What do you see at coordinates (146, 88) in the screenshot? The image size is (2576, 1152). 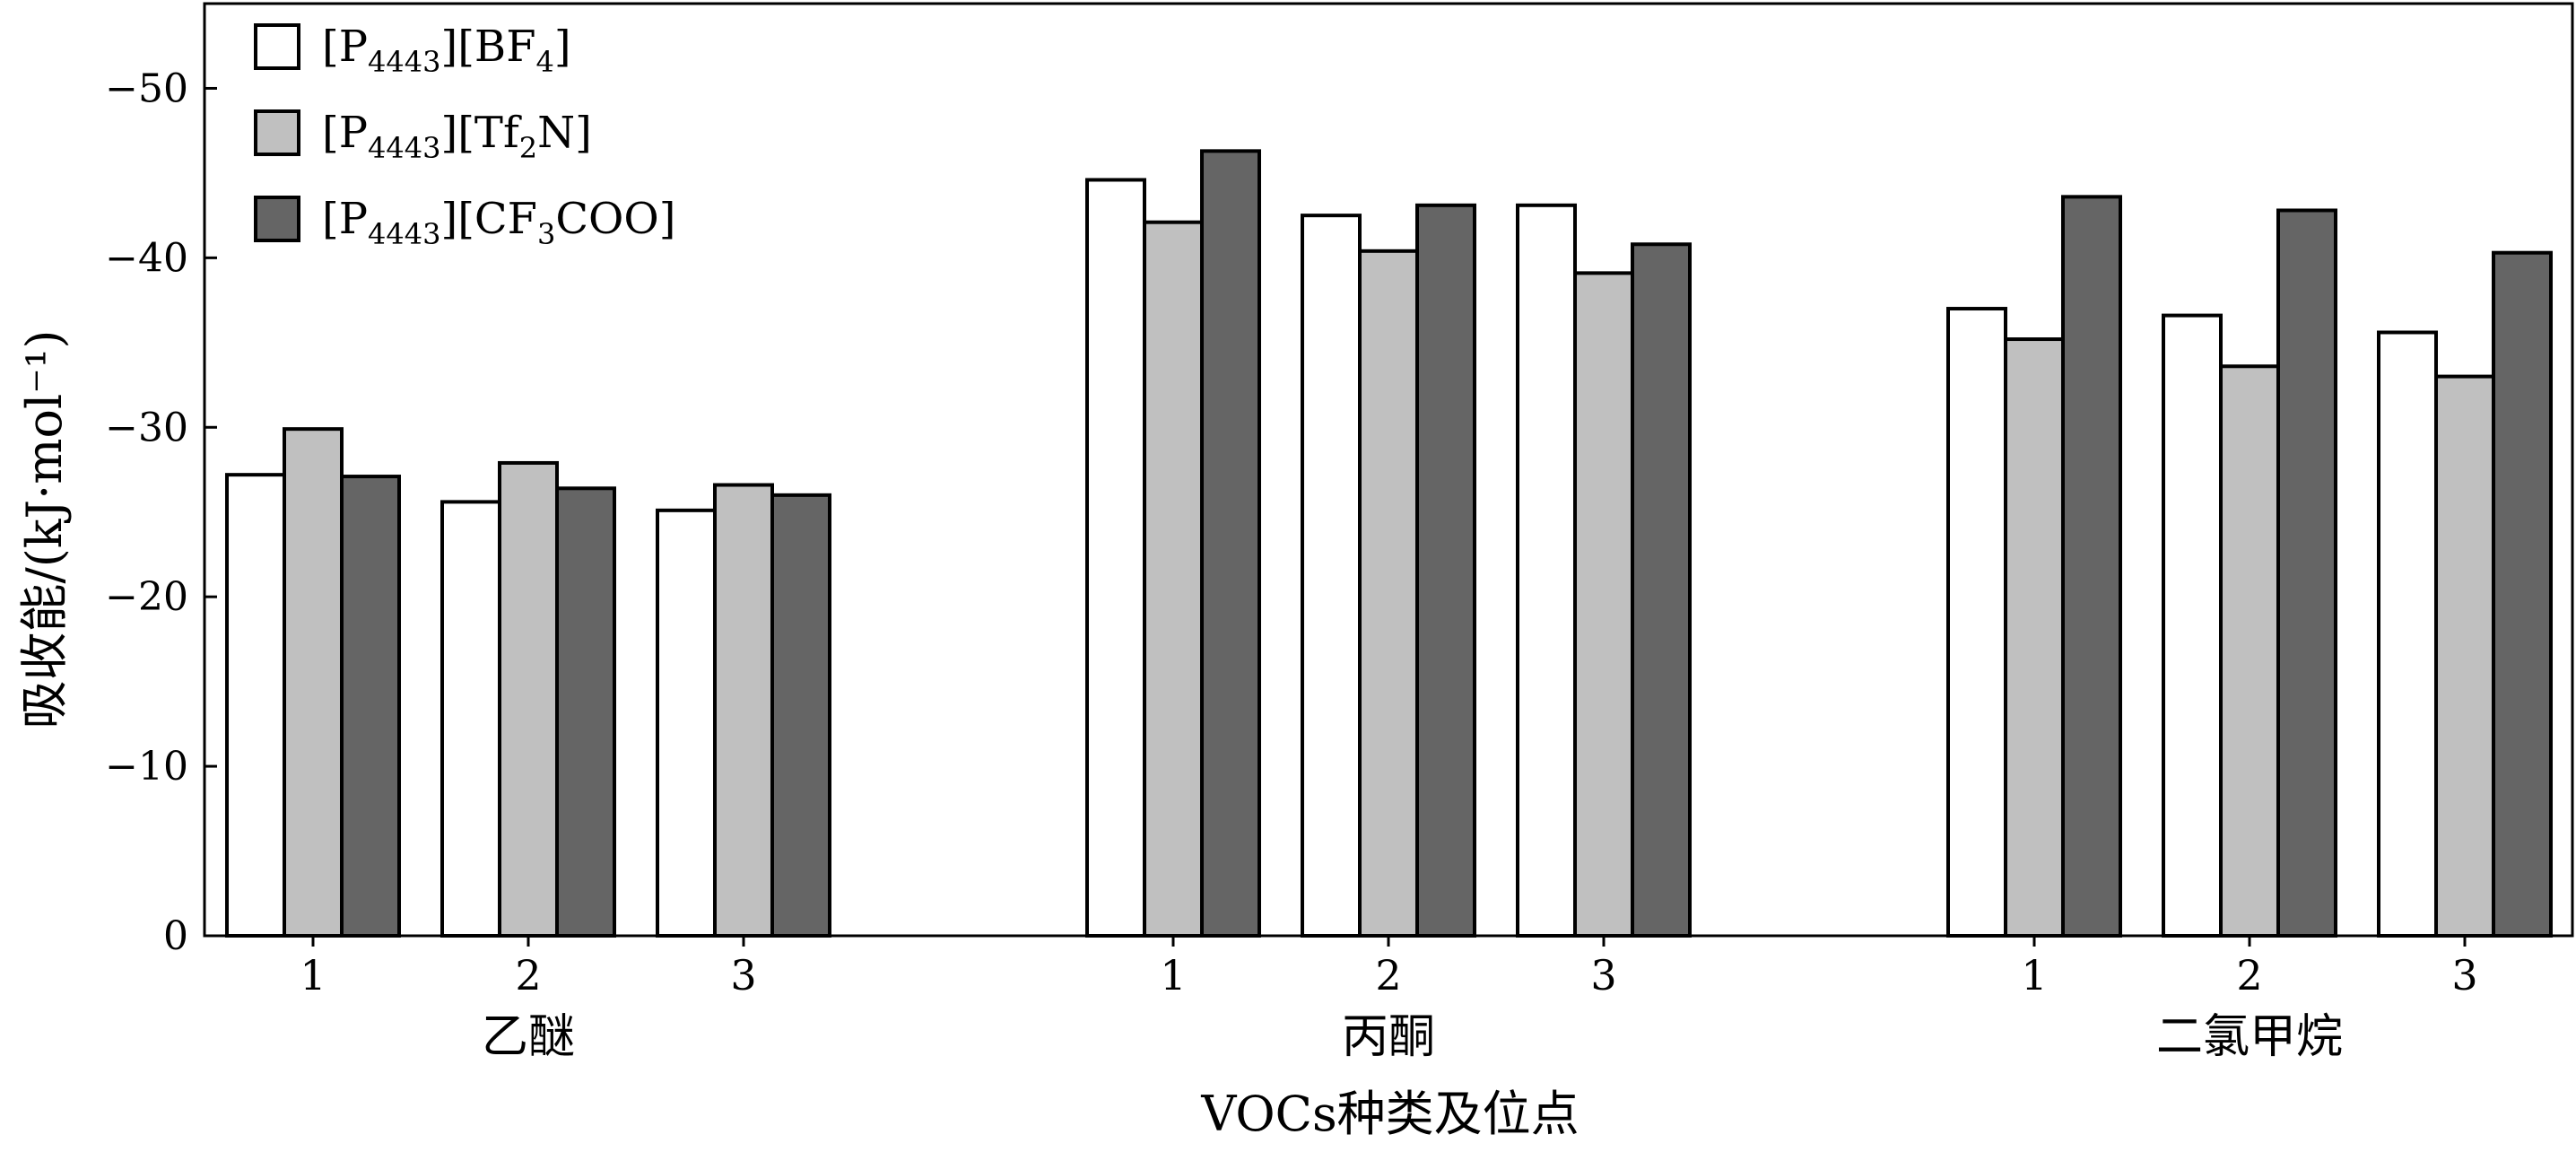 I see `y-tick-label: −50` at bounding box center [146, 88].